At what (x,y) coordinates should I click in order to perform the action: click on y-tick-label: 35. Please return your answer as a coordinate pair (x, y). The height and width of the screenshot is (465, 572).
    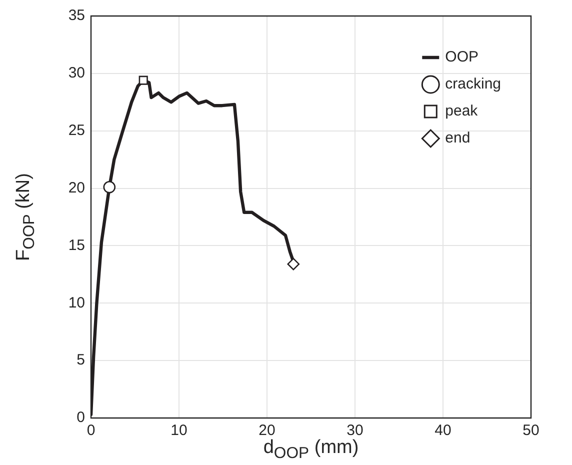
    Looking at the image, I should click on (76, 15).